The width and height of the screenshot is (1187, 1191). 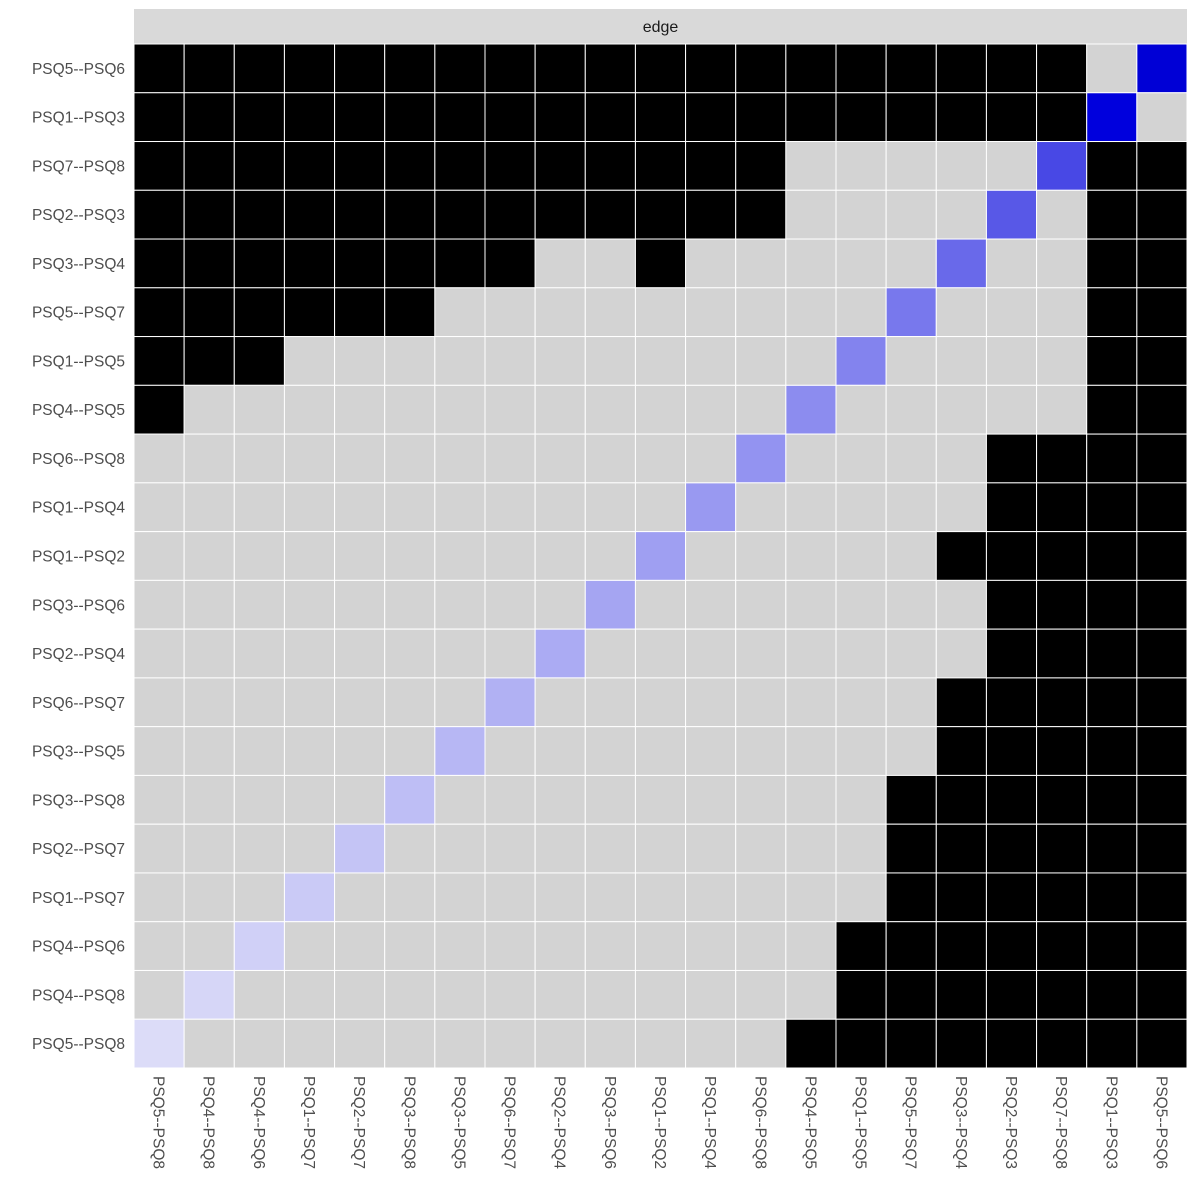 I want to click on y-tick-label: PSQ5--PSQ7, so click(x=78, y=313).